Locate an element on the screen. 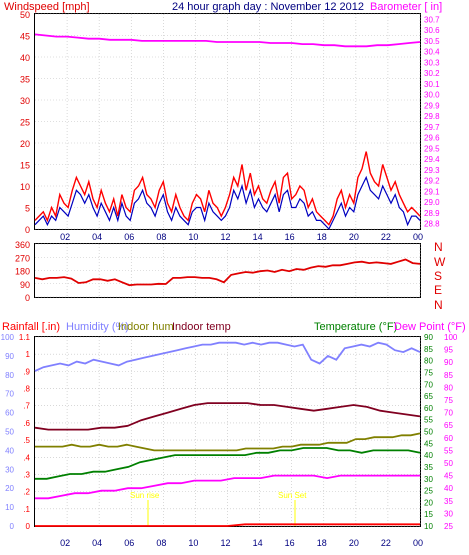 Image resolution: width=469 pixels, height=555 pixels. barometer-tick-label-14: 30.2 is located at coordinates (432, 73).